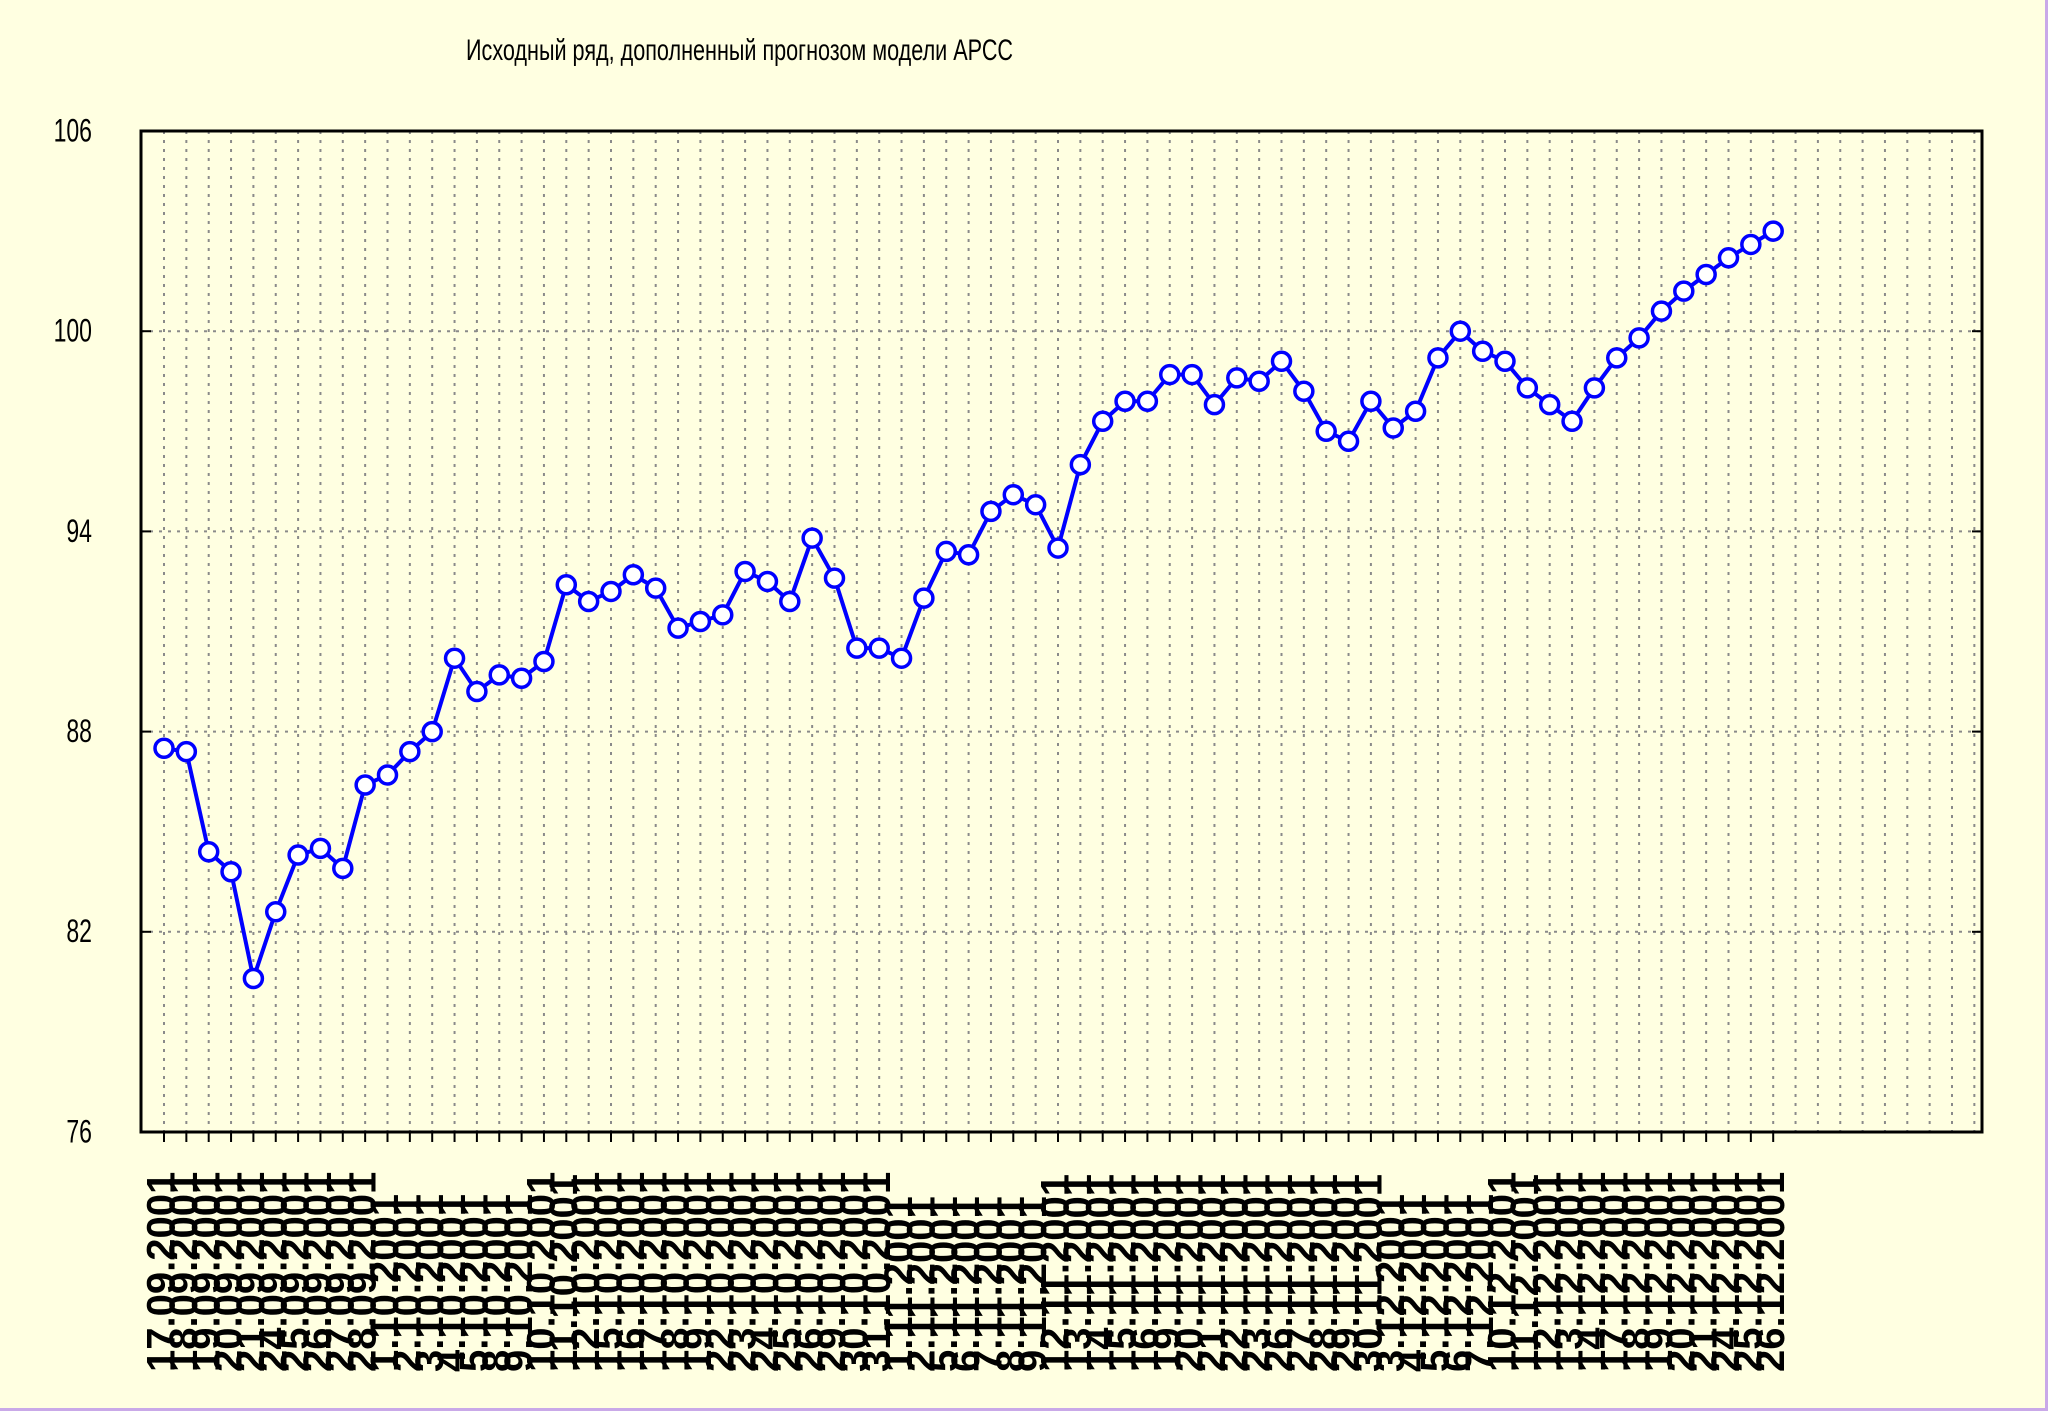 Image resolution: width=2048 pixels, height=1411 pixels. What do you see at coordinates (1592, 1272) in the screenshot?
I see `x-tick-label: 14.12.2001` at bounding box center [1592, 1272].